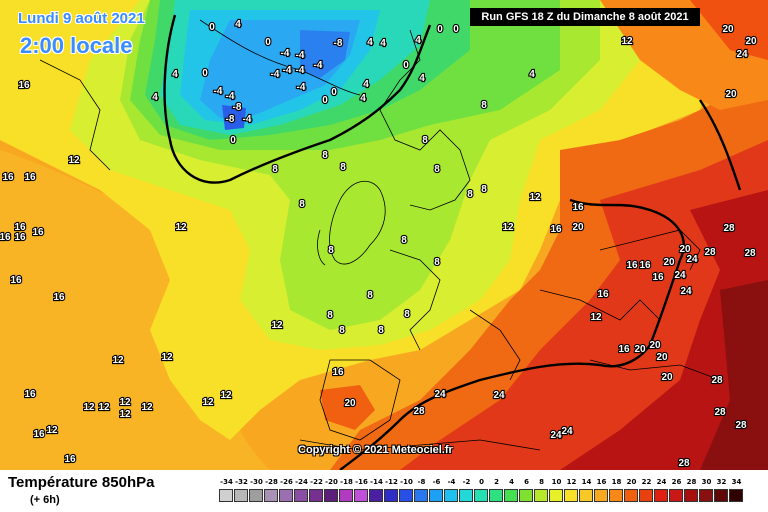 This screenshot has height=512, width=768. Describe the element at coordinates (571, 482) in the screenshot. I see `legend-tick-label: 12` at that location.